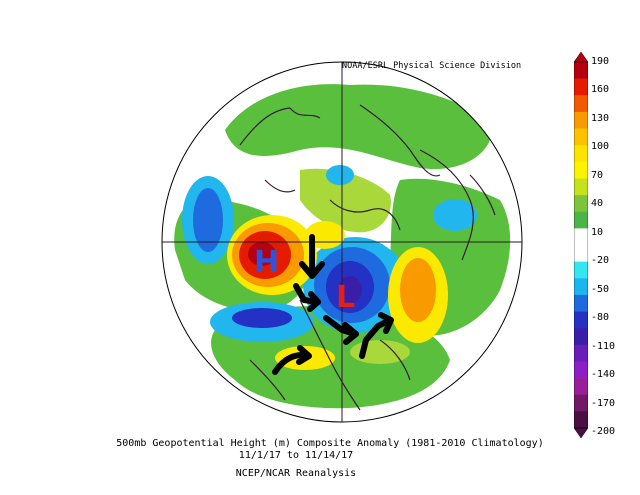  I want to click on colorbar-tick-label: 70, so click(597, 175).